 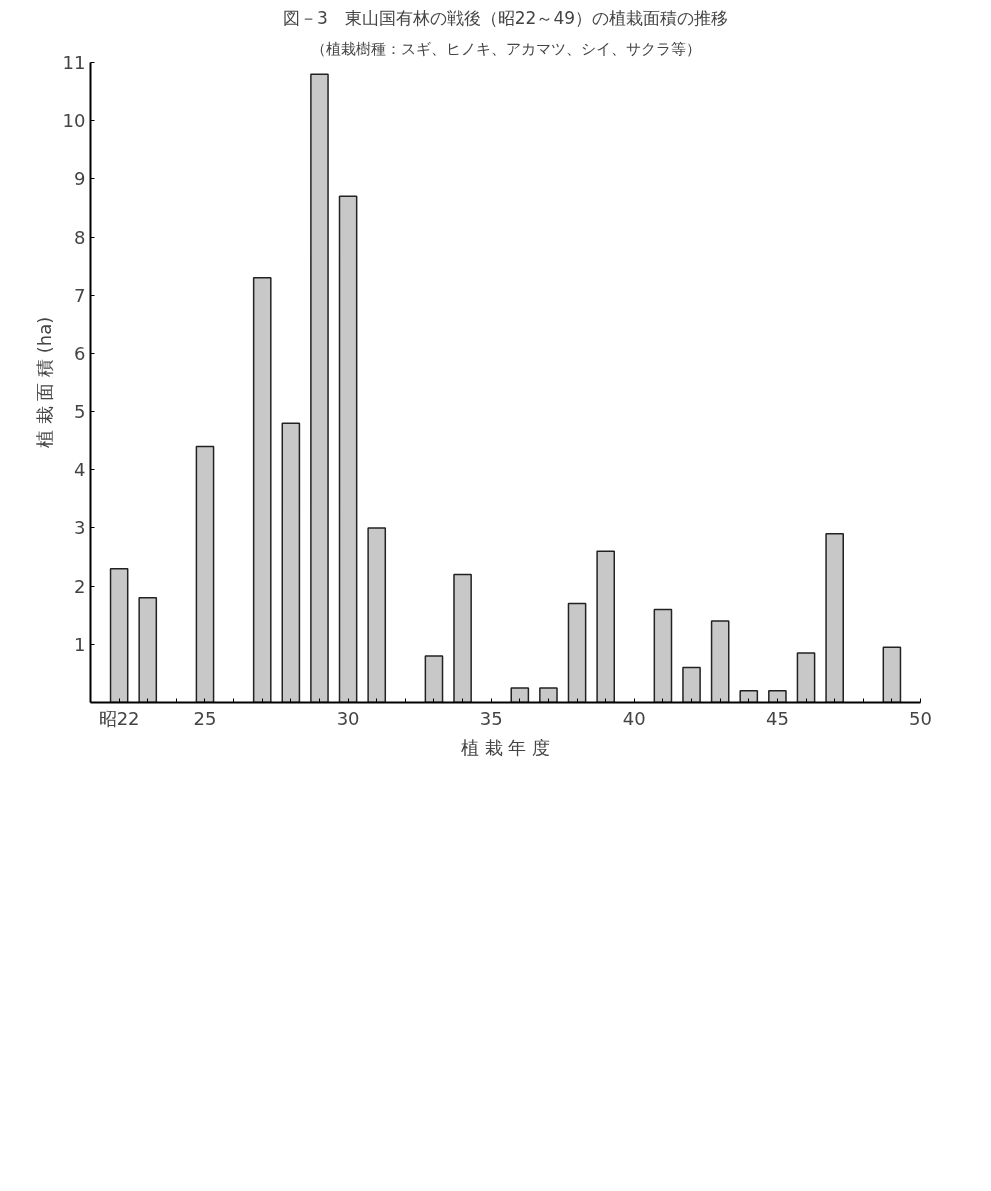 I want to click on x-tick-label: 昭22, so click(x=119, y=718).